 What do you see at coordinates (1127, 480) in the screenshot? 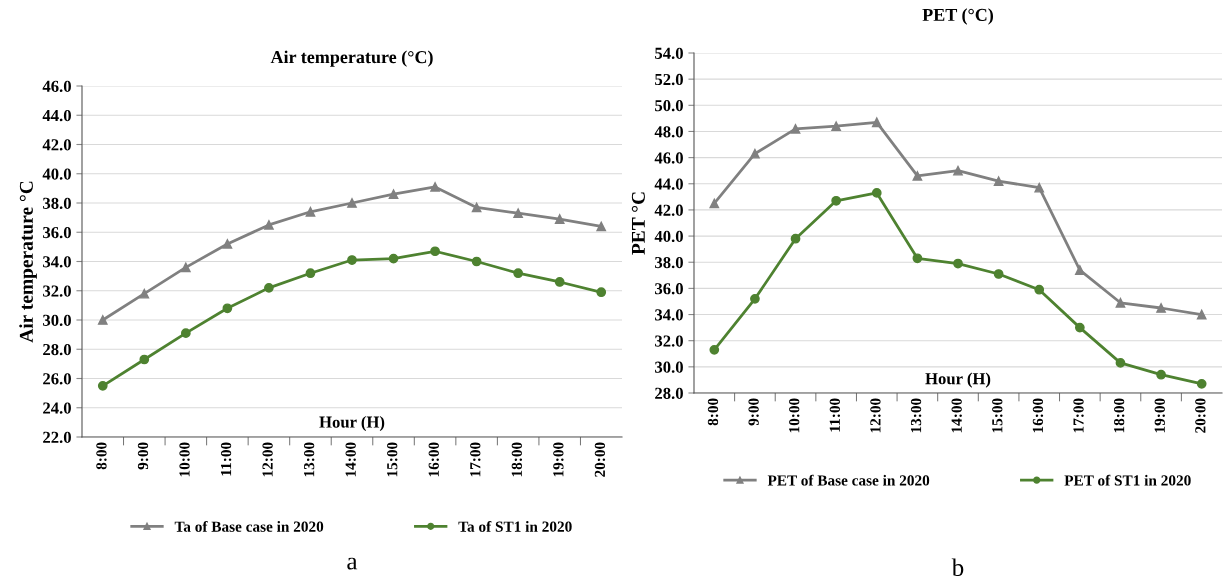
I see `legend-label: PET of ST1 in 2020` at bounding box center [1127, 480].